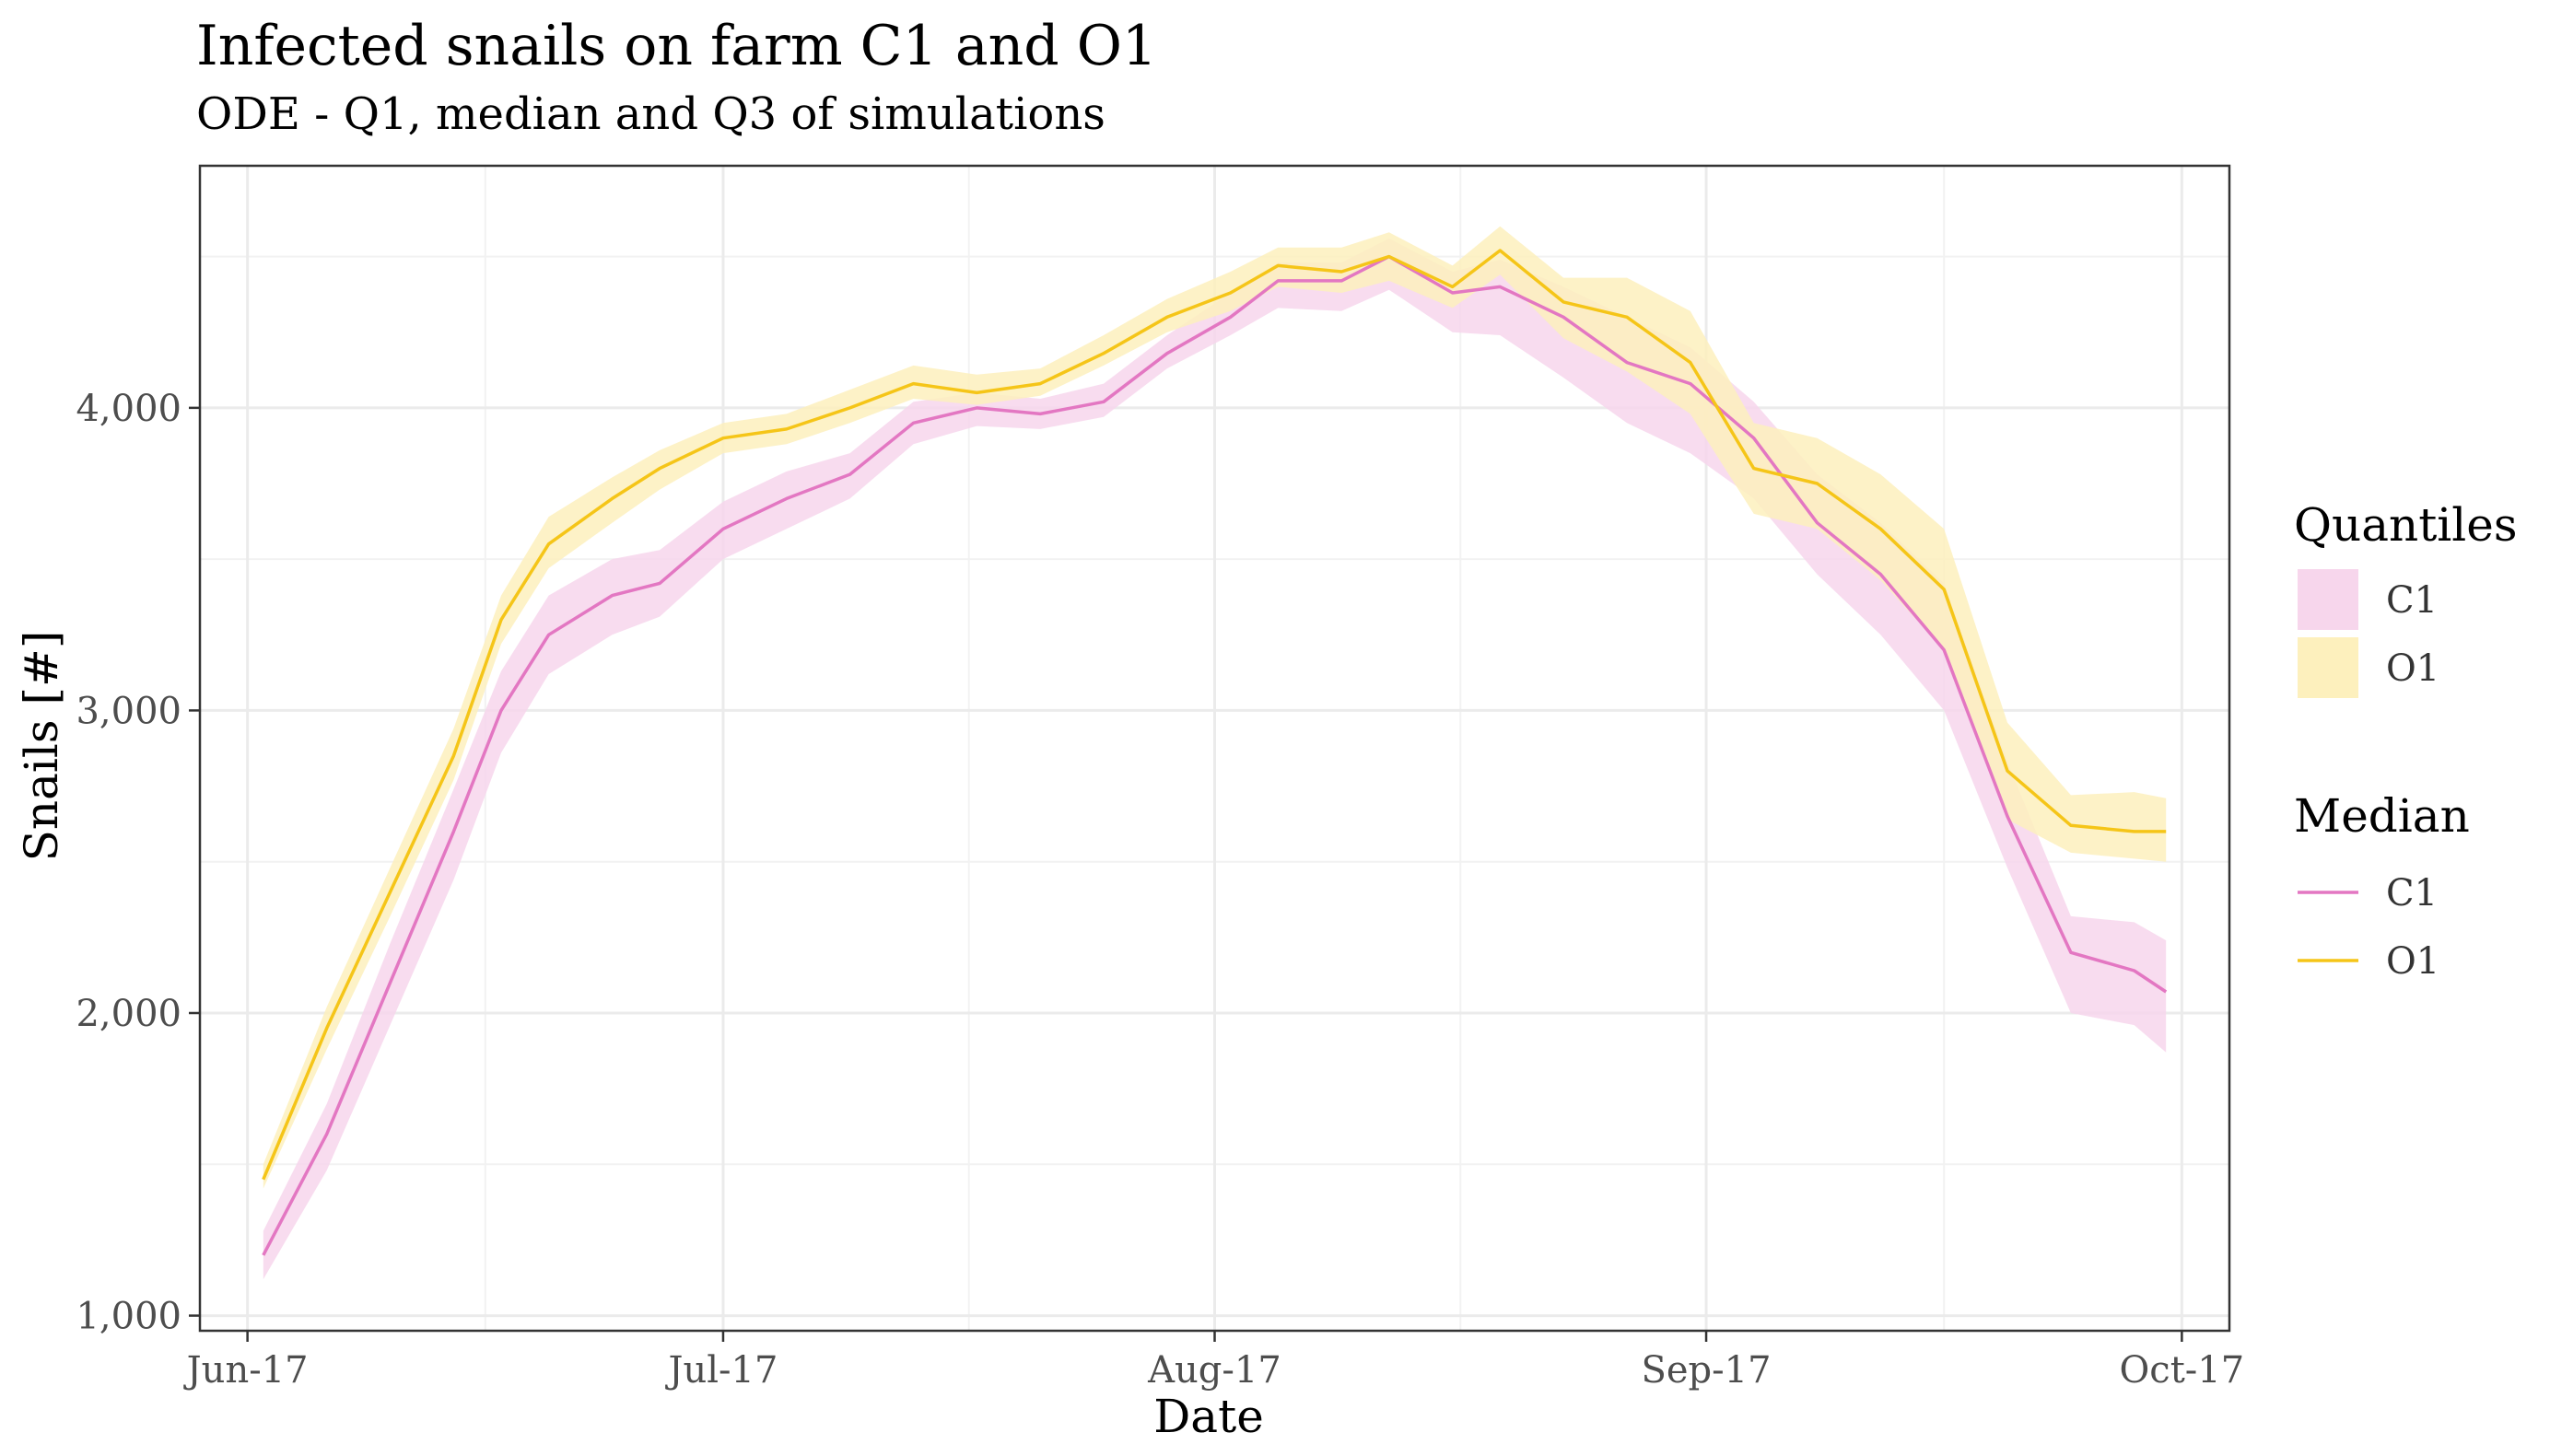 The width and height of the screenshot is (2550, 1456). Describe the element at coordinates (1208, 1416) in the screenshot. I see `x-axis-label: Date` at that location.